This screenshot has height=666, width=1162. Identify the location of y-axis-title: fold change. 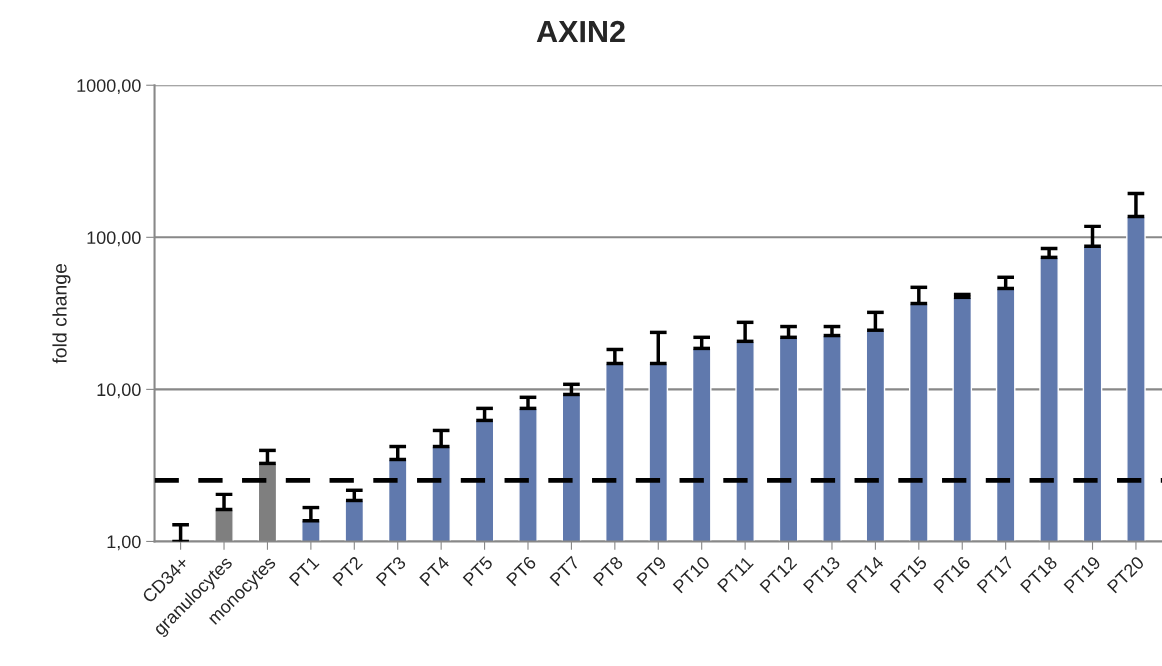
(61, 313).